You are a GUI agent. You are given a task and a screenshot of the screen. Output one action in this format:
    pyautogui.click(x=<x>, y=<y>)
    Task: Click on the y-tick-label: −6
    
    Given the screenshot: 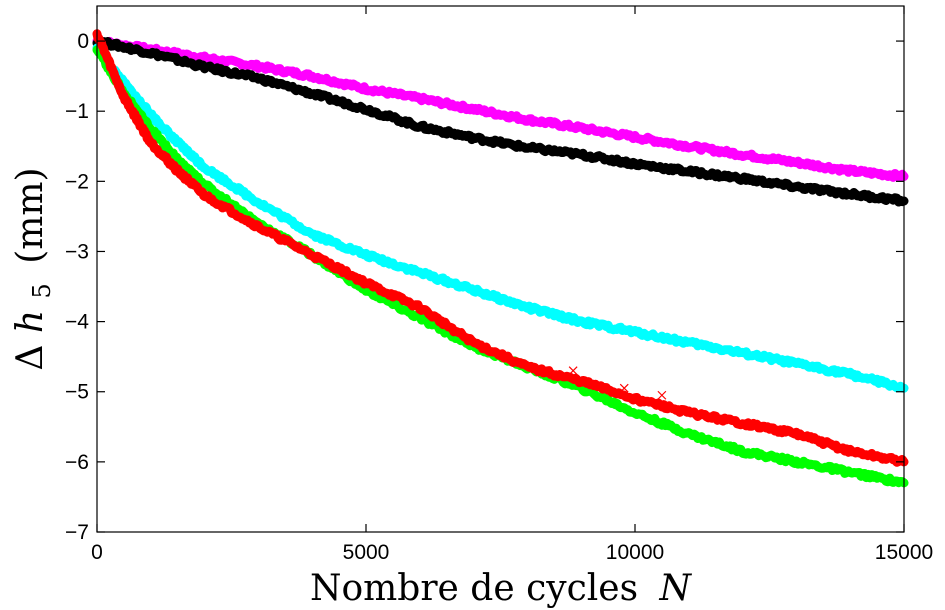 What is the action you would take?
    pyautogui.click(x=77, y=462)
    